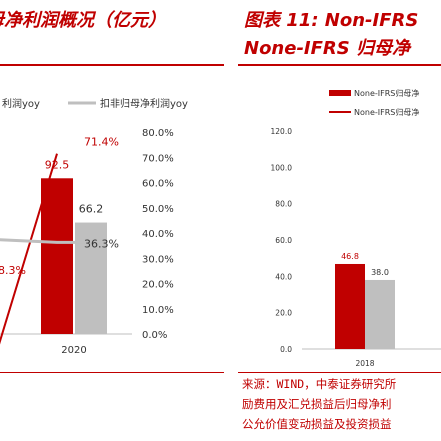 This screenshot has height=441, width=441. What do you see at coordinates (317, 424) in the screenshot?
I see `source-note-line-3: 公允价值变动损益及投资损益` at bounding box center [317, 424].